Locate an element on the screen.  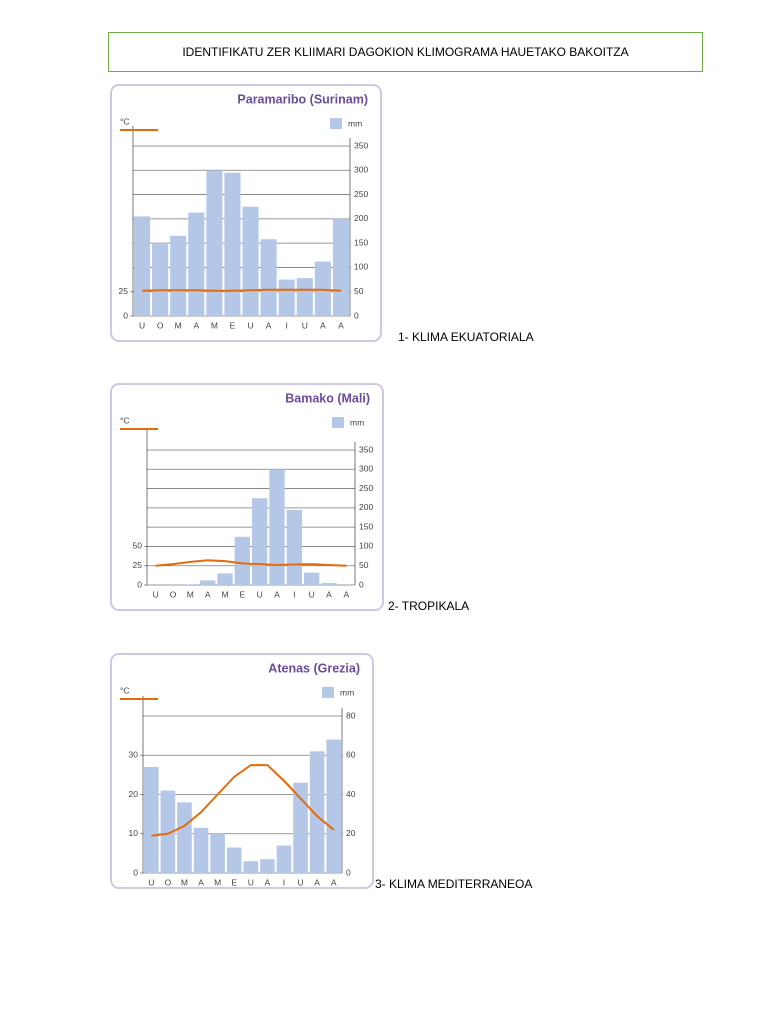
frame is located at coordinates (247, 497).